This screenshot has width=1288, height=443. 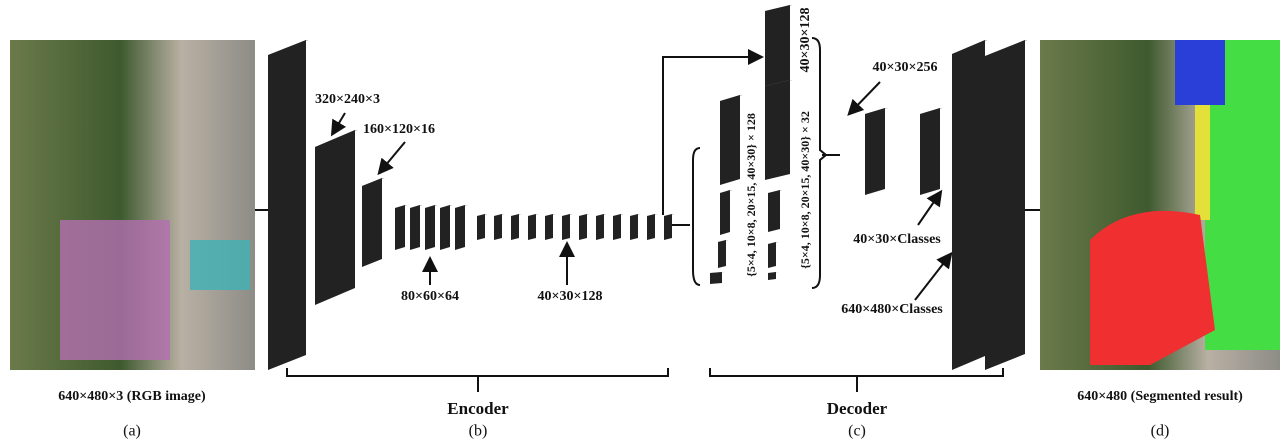 What do you see at coordinates (751, 195) in the screenshot?
I see `label: {5×4, 10×8, 20×15, 40×30} × 128` at bounding box center [751, 195].